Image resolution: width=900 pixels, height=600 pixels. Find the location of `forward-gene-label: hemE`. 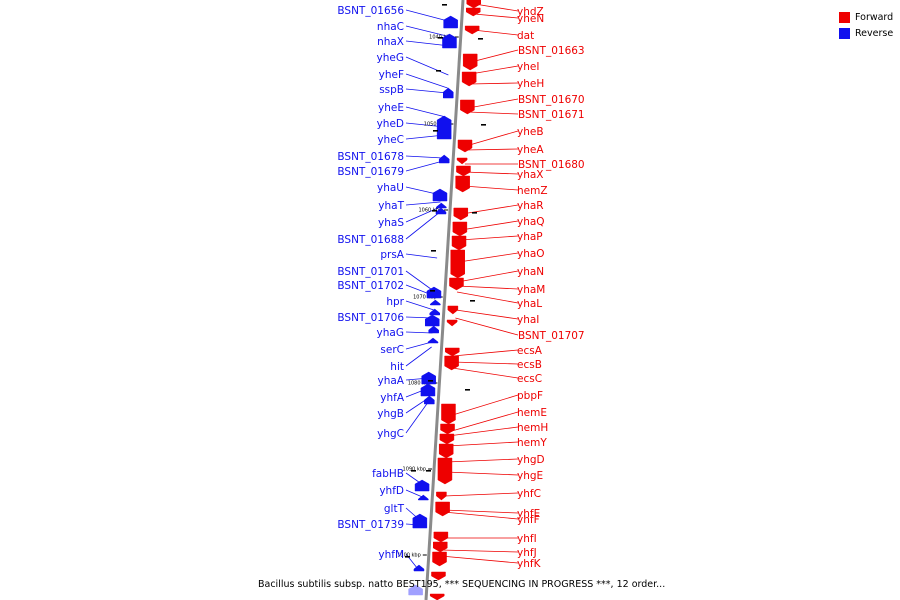

forward-gene-label: hemE is located at coordinates (532, 413).